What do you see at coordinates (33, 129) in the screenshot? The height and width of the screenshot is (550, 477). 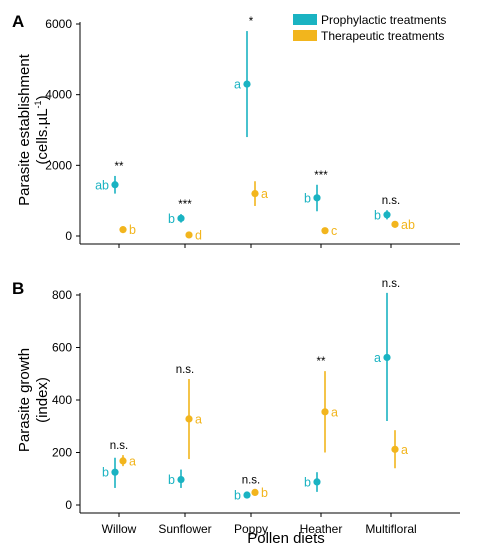 I see `y-axis-title: Parasite establishment(cells.µL-1)` at bounding box center [33, 129].